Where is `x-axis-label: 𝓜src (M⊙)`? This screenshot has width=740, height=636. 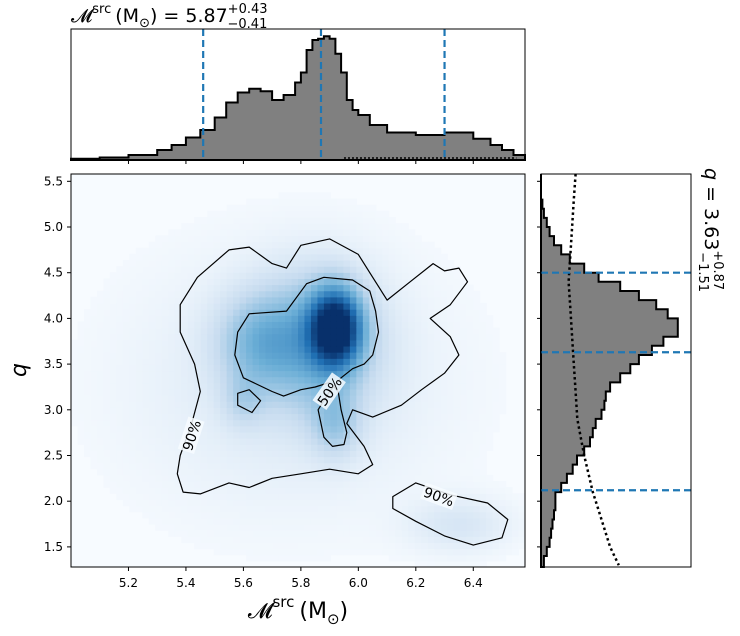 x-axis-label: 𝓜src (M⊙) is located at coordinates (298, 610).